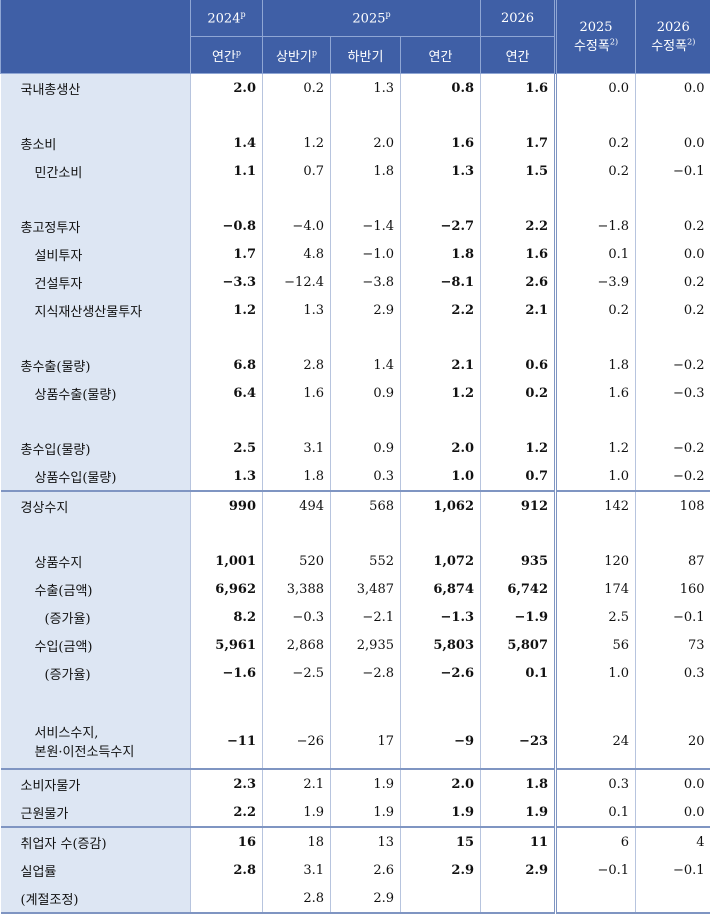 The height and width of the screenshot is (918, 710). Describe the element at coordinates (355, 310) in the screenshot. I see `data-row: 지식재산생산물투자 1.2 1.3 2.9 2.2 2.1 0.2 0.2` at that location.